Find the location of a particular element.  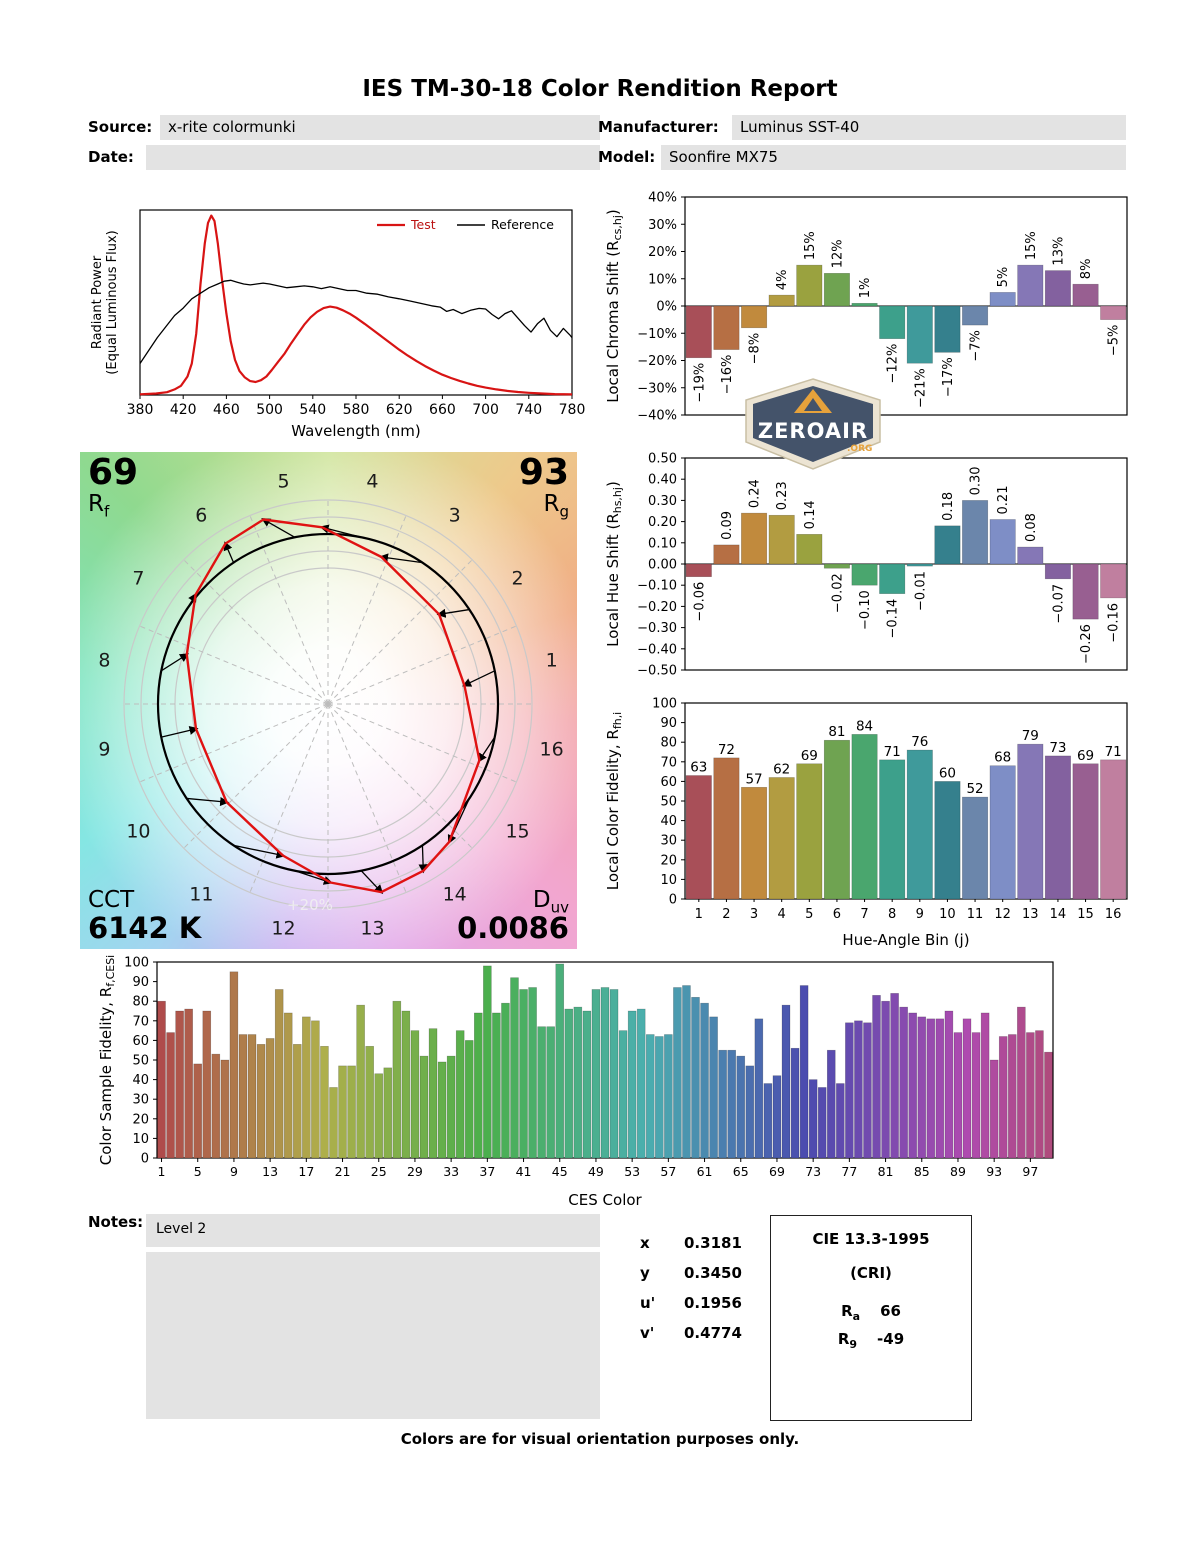

chromaticity-row: x 0.3181 is located at coordinates (691, 1243).